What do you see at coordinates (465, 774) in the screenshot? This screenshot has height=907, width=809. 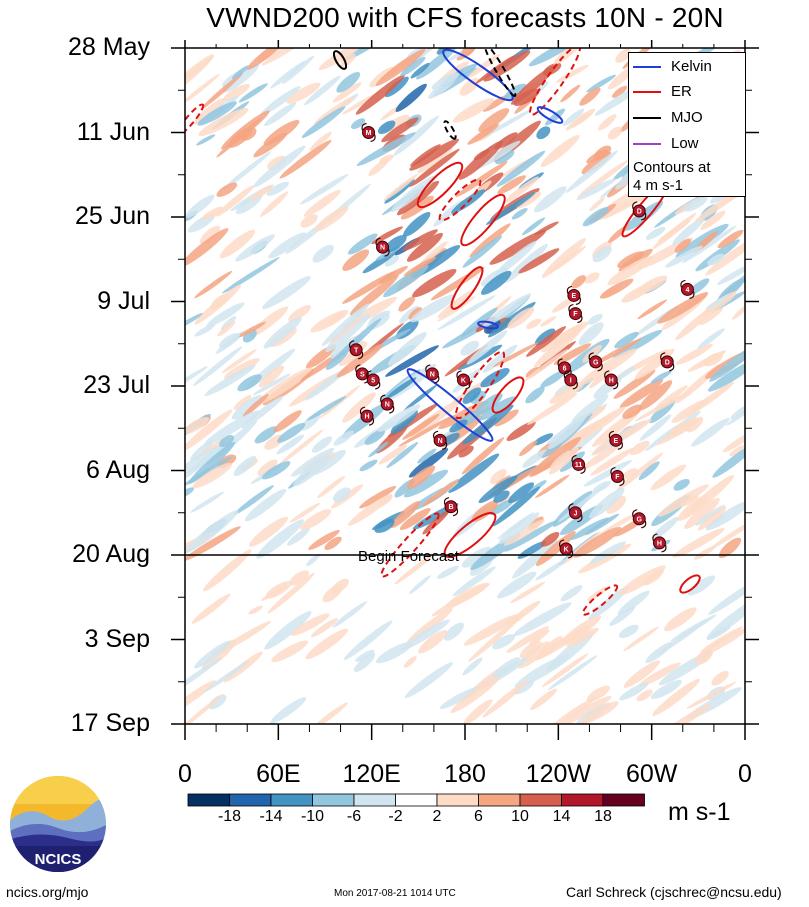 I see `x-tick-label: 180` at bounding box center [465, 774].